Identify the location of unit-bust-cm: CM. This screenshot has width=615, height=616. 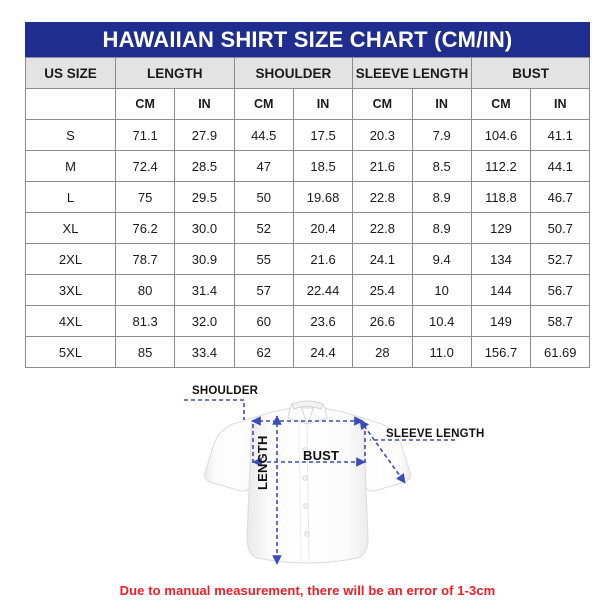
(501, 104).